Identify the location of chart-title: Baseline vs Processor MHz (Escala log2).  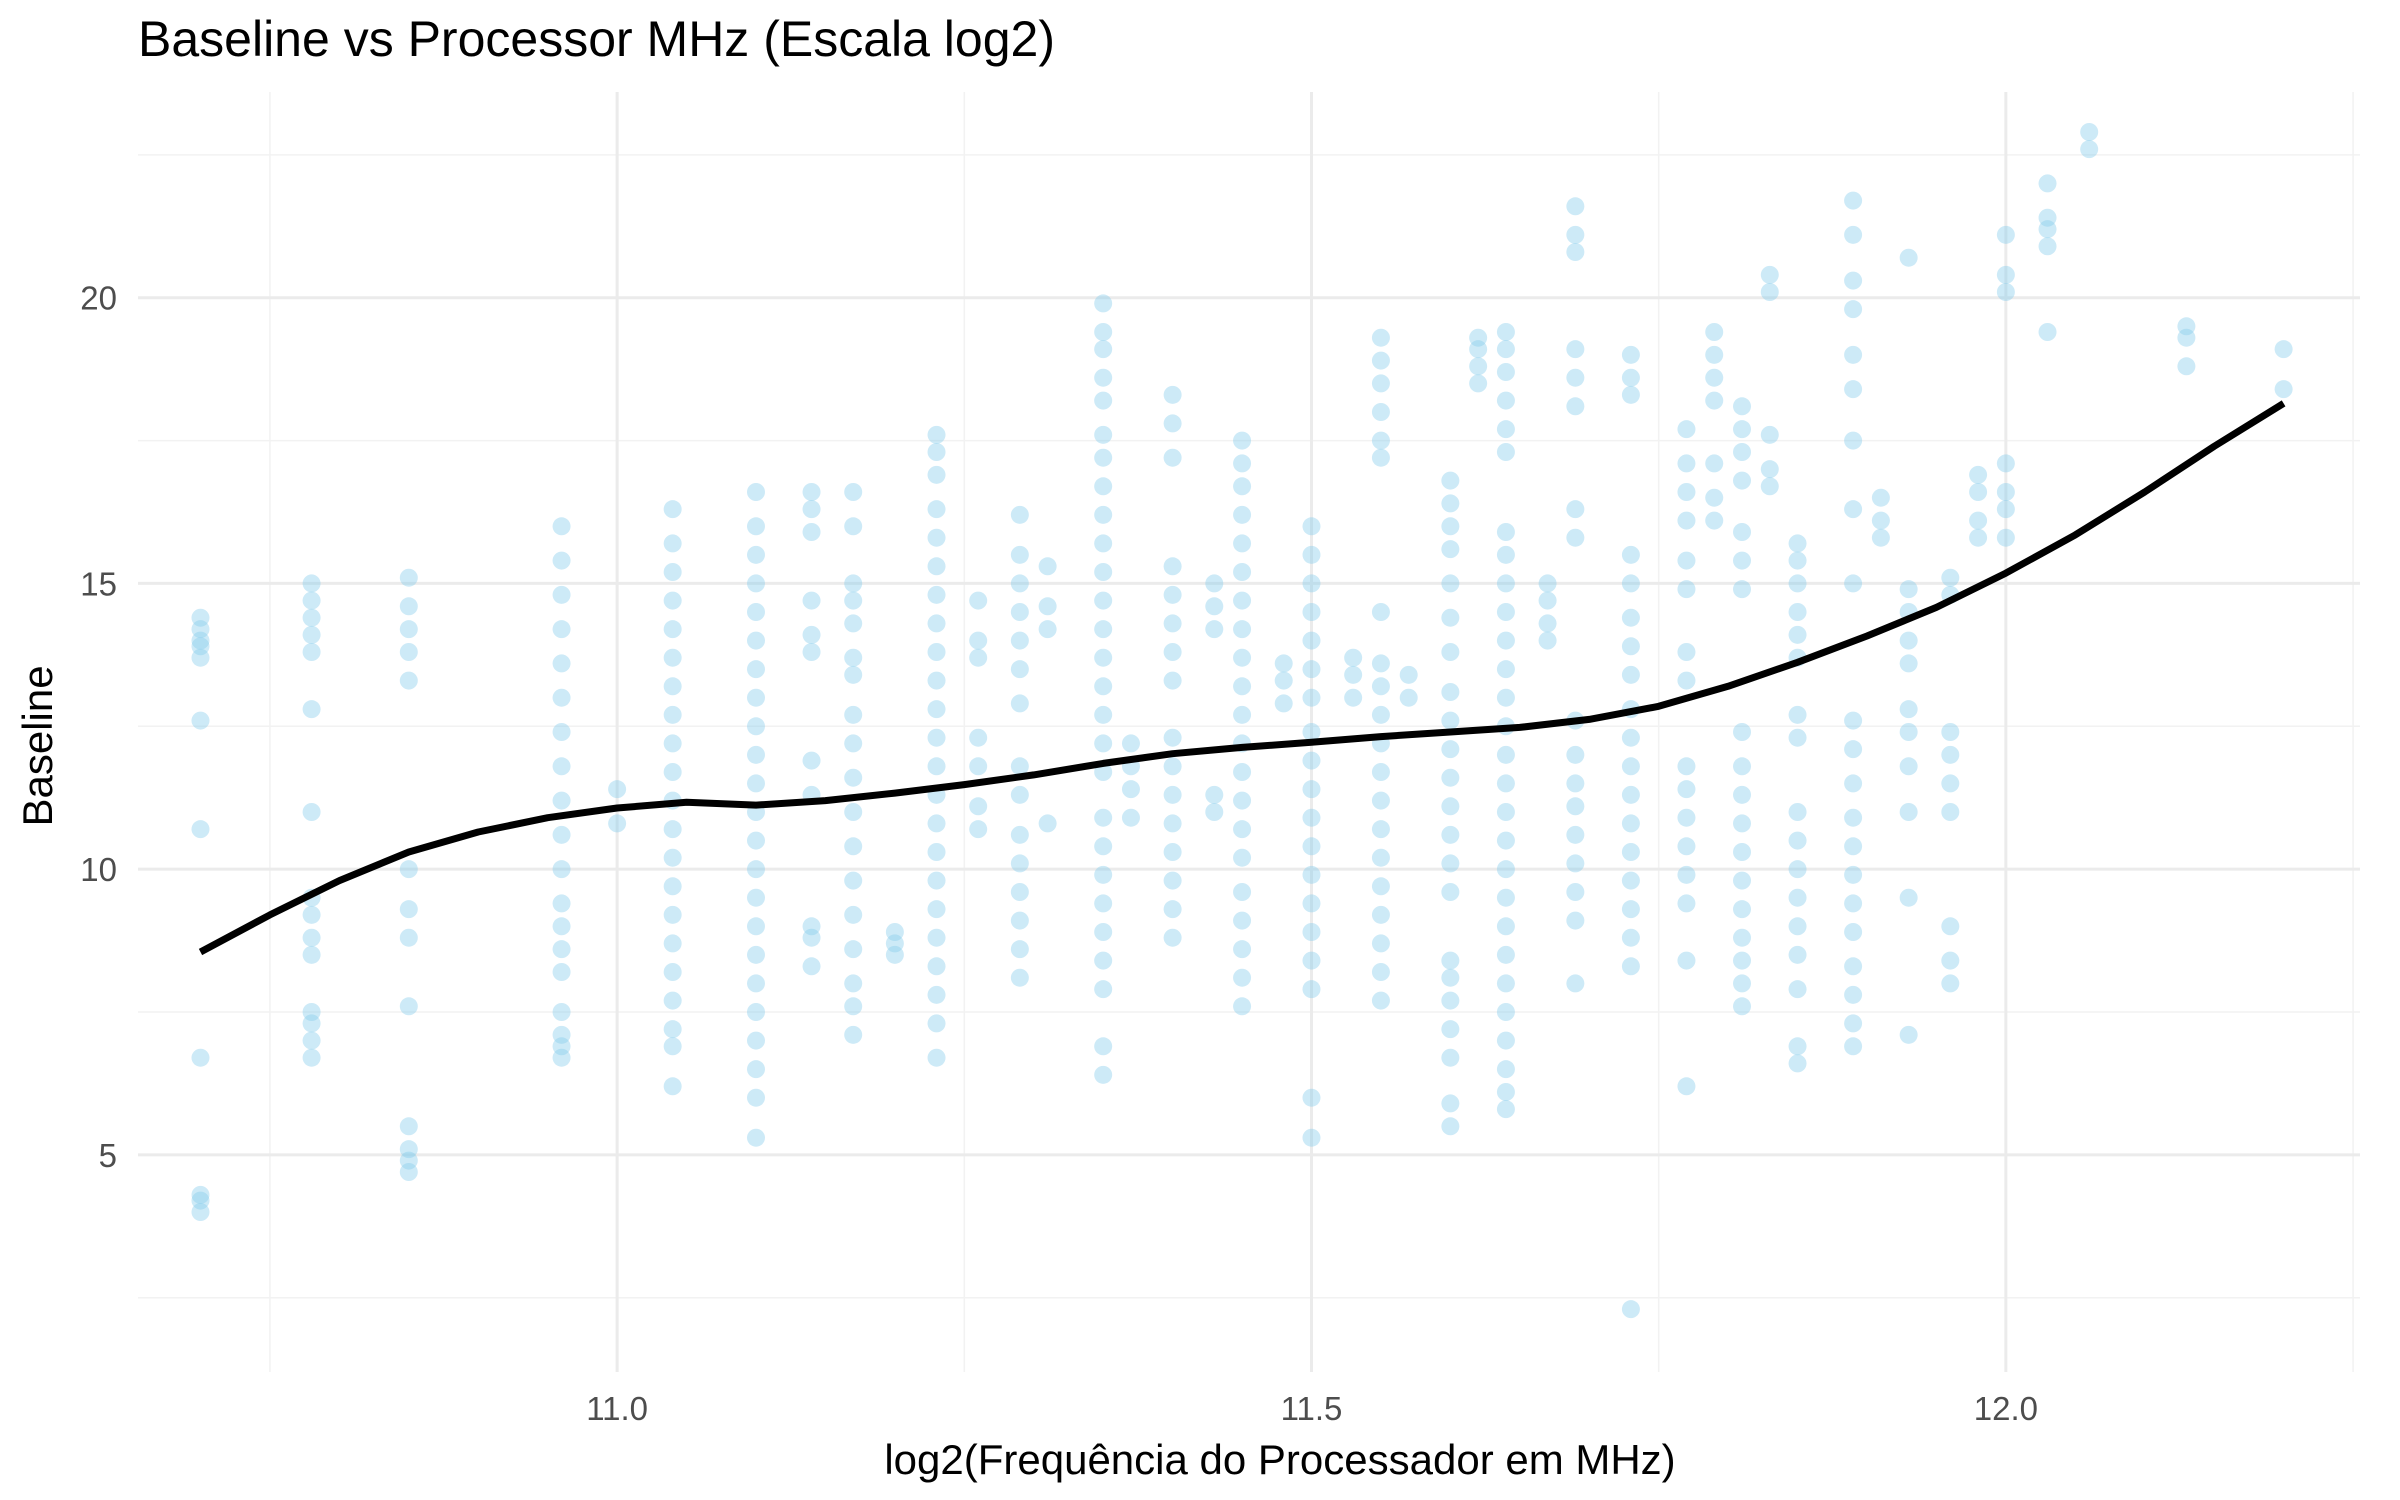
(596, 39).